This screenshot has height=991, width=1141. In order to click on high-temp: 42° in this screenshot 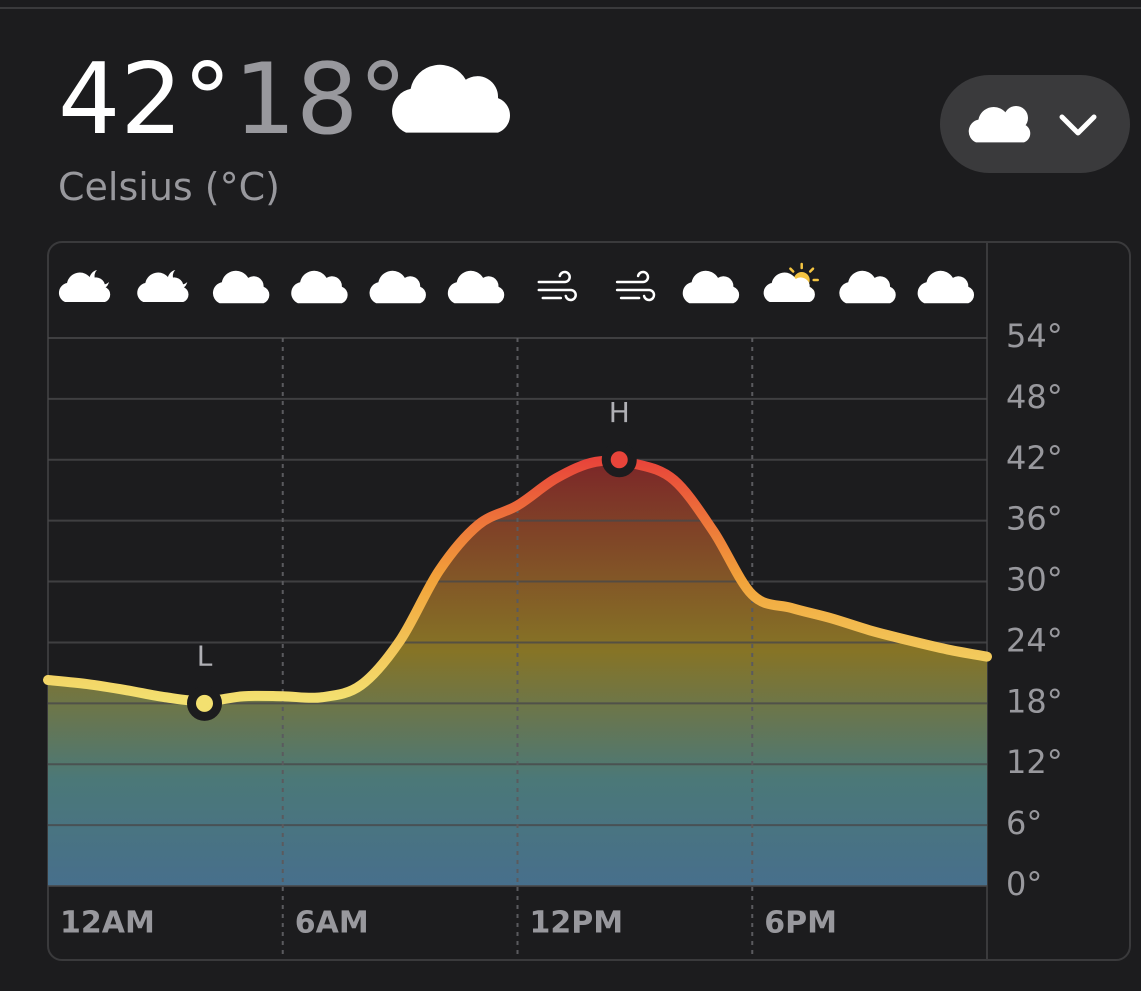, I will do `click(145, 100)`.